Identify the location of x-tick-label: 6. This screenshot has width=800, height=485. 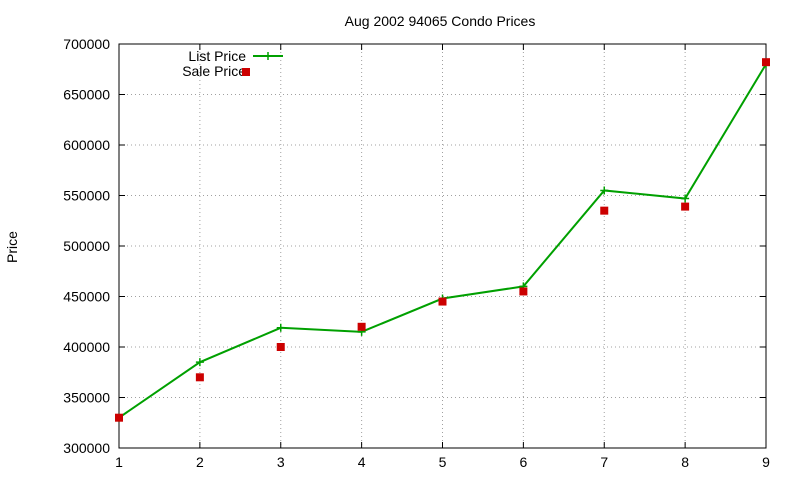
(523, 462).